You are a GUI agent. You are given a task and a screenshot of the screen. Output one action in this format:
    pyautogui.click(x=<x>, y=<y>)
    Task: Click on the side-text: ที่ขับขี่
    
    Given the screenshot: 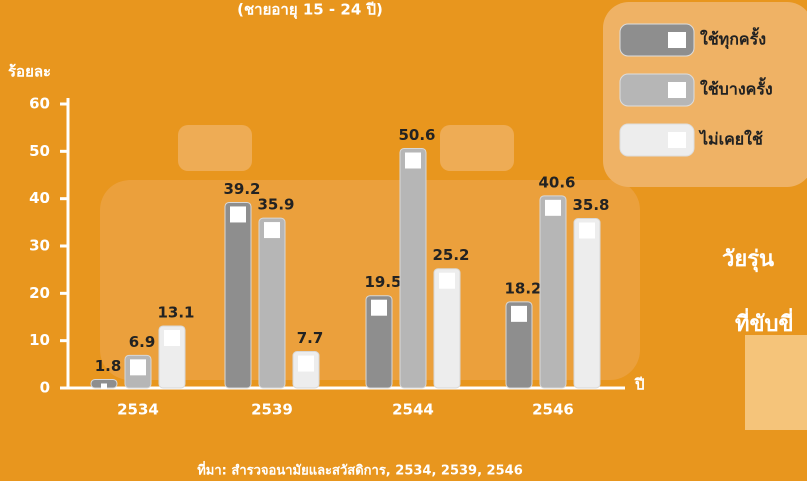 What is the action you would take?
    pyautogui.click(x=764, y=322)
    